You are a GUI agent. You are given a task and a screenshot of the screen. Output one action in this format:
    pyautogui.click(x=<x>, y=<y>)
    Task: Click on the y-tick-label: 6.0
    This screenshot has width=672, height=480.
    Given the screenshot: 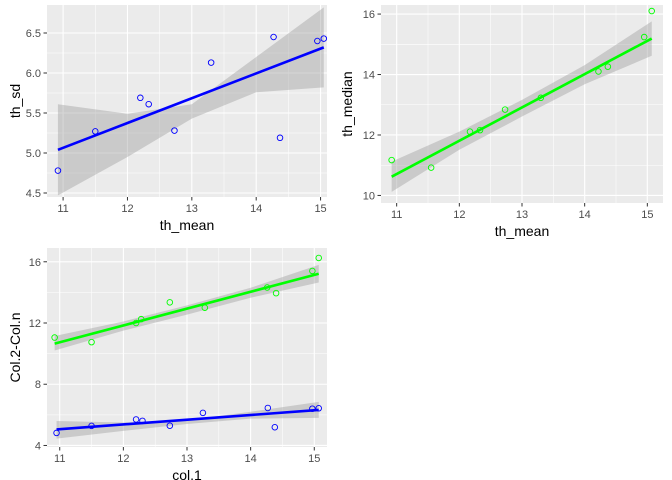 What is the action you would take?
    pyautogui.click(x=33, y=74)
    